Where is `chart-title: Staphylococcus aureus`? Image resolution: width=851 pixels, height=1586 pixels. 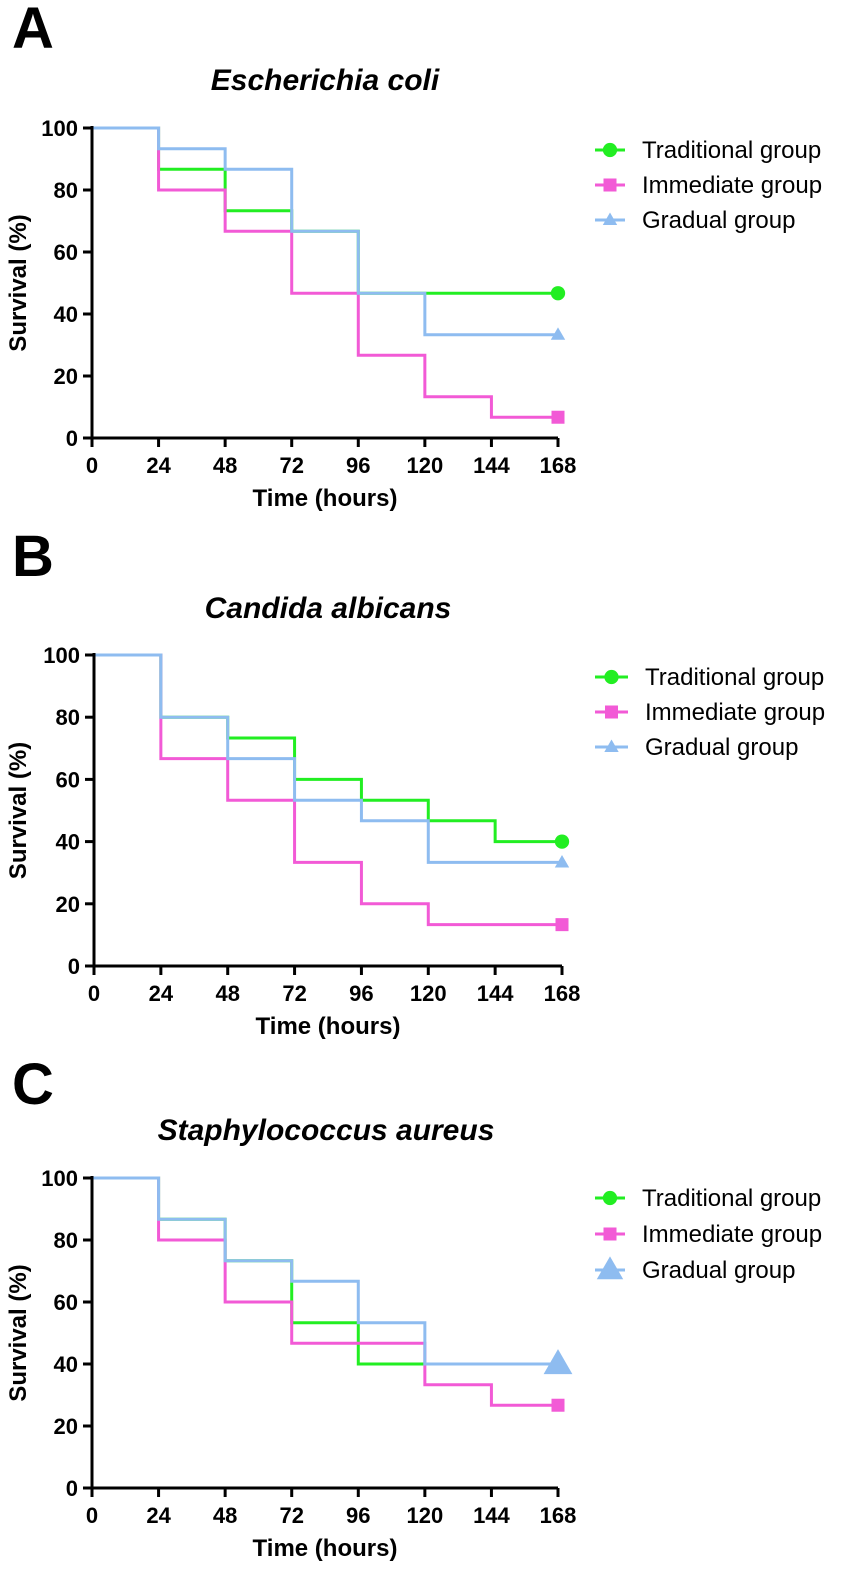
chart-title: Staphylococcus aureus is located at coordinates (326, 1130).